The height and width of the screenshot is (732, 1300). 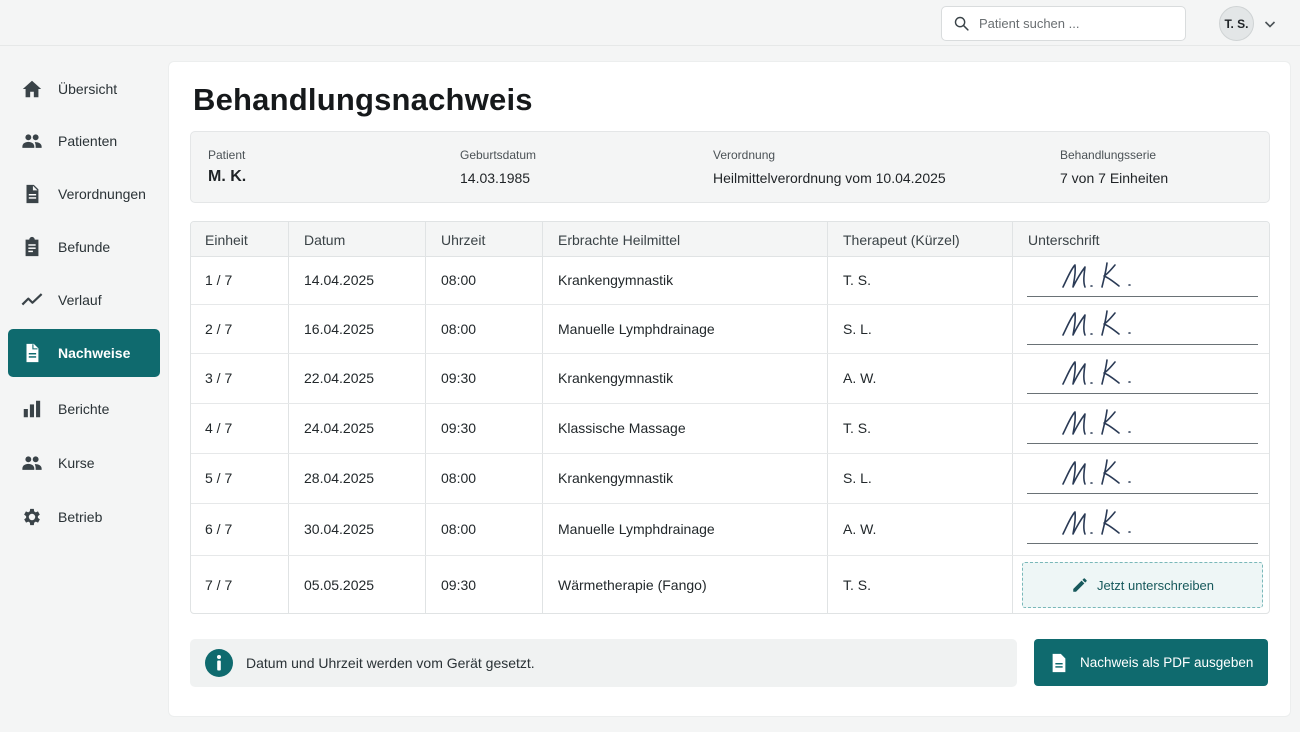 What do you see at coordinates (1236, 23) in the screenshot?
I see `user-avatar: T. S.` at bounding box center [1236, 23].